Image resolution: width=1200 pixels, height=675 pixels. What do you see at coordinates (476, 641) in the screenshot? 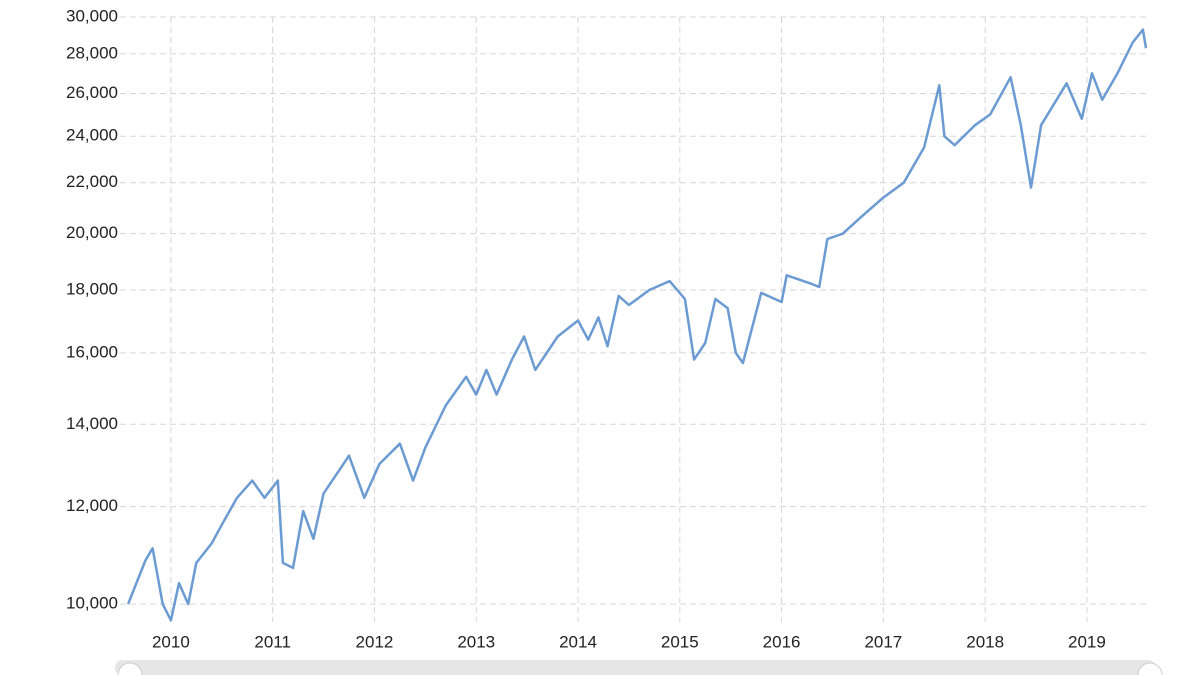
I see `x-tick-label: 2013` at bounding box center [476, 641].